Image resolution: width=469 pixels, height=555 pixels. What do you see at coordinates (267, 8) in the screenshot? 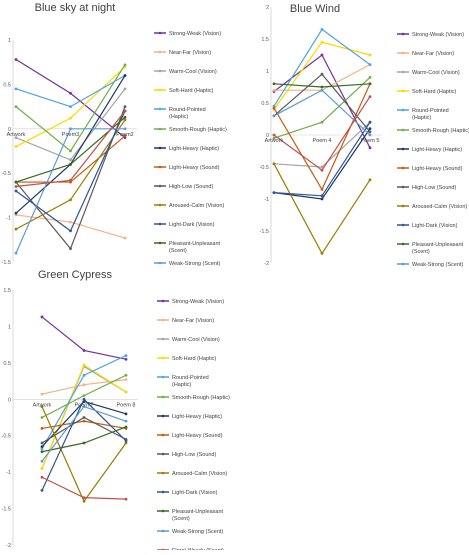
I see `y-tick-label: 2` at bounding box center [267, 8].